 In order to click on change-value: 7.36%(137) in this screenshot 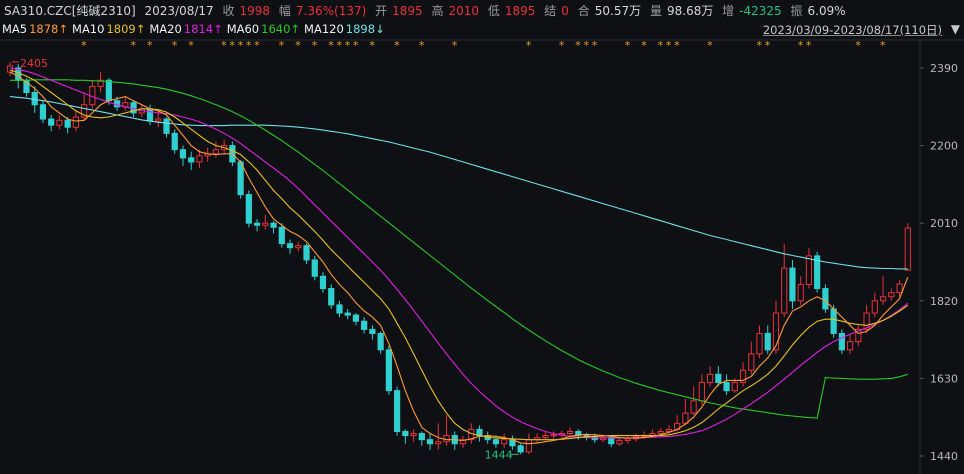, I will do `click(331, 11)`.